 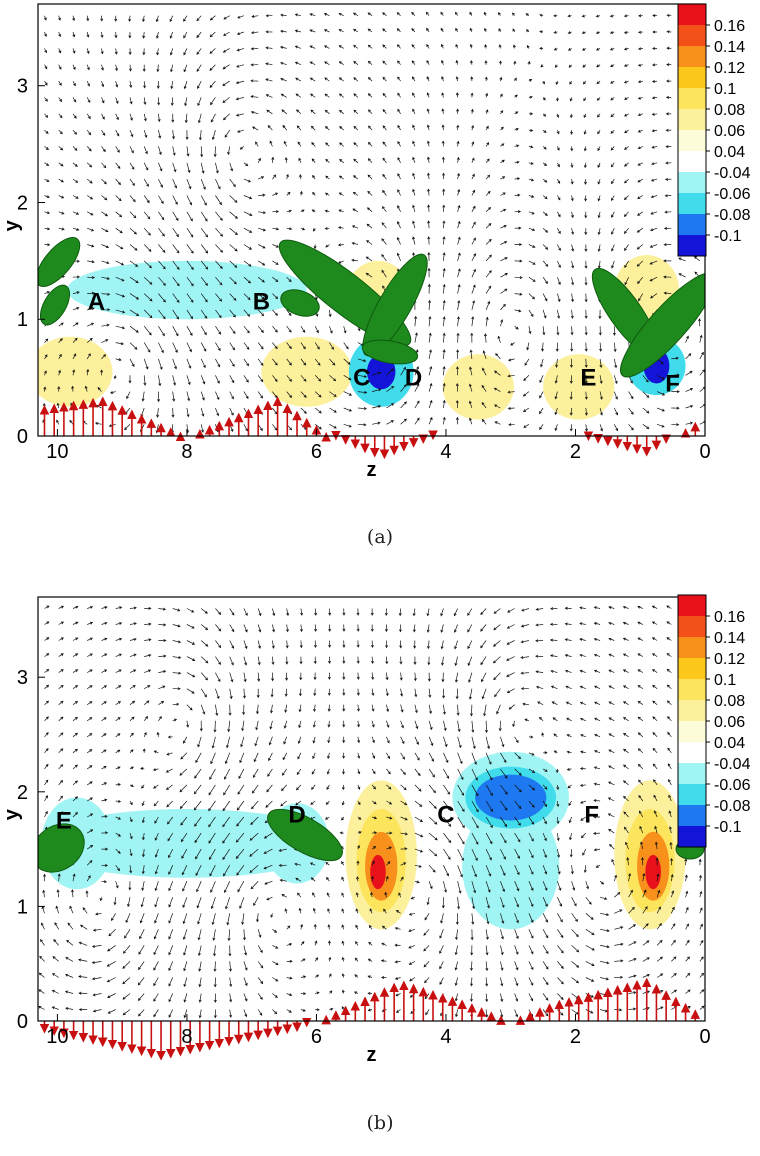 I want to click on colorbar-label: 0.16, so click(x=729, y=26).